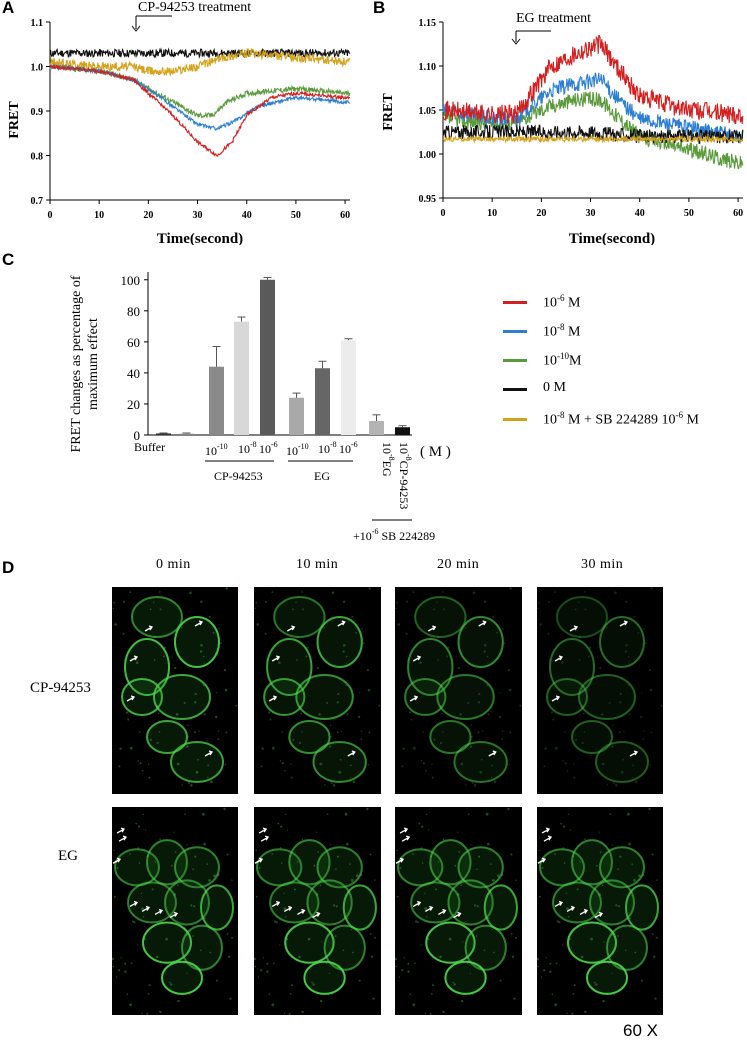 This screenshot has width=747, height=1043. What do you see at coordinates (443, 213) in the screenshot?
I see `x-tick-label: 0` at bounding box center [443, 213].